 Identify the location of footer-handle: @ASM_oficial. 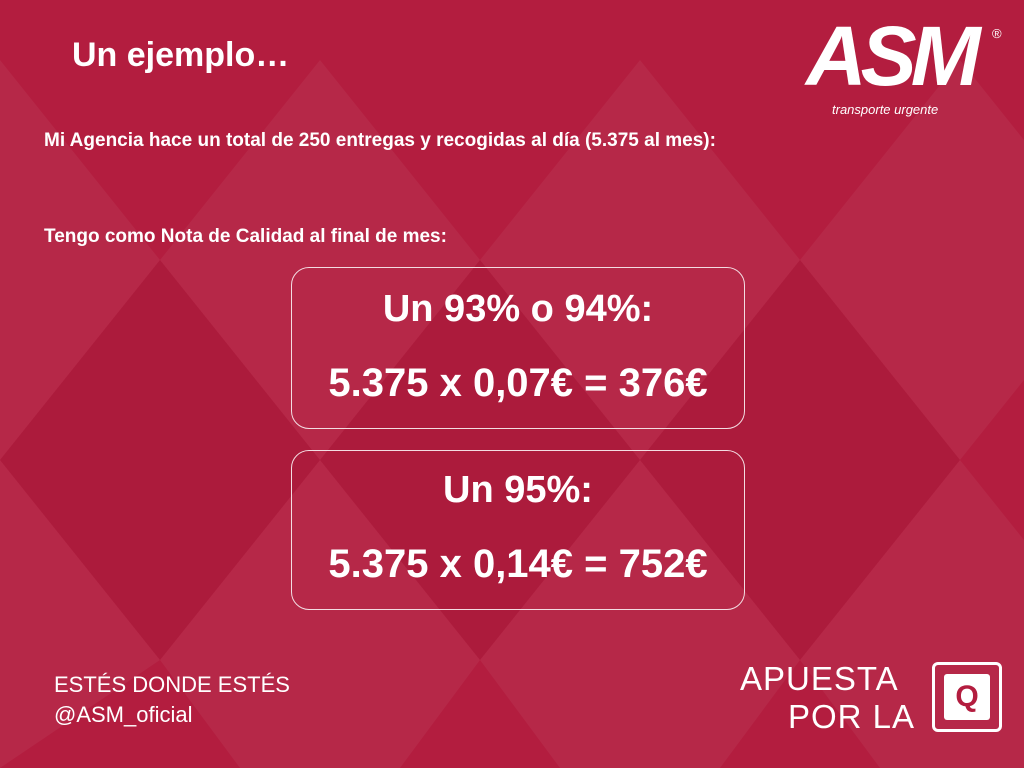
(123, 714).